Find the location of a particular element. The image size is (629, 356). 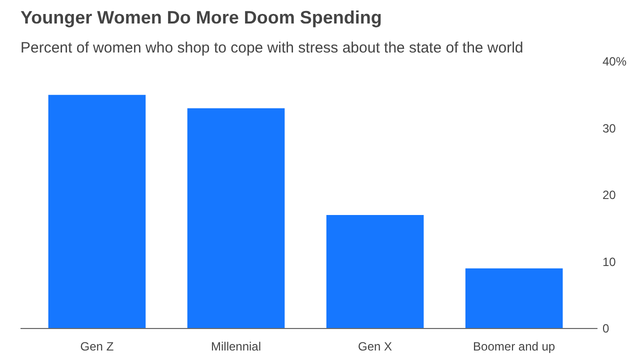

chart-title: Younger Women Do More Doom Spending is located at coordinates (201, 18).